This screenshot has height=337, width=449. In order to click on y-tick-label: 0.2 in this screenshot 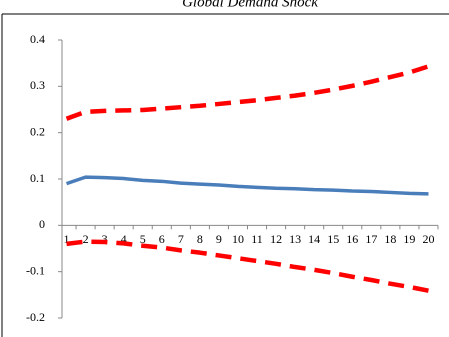, I will do `click(37, 131)`.